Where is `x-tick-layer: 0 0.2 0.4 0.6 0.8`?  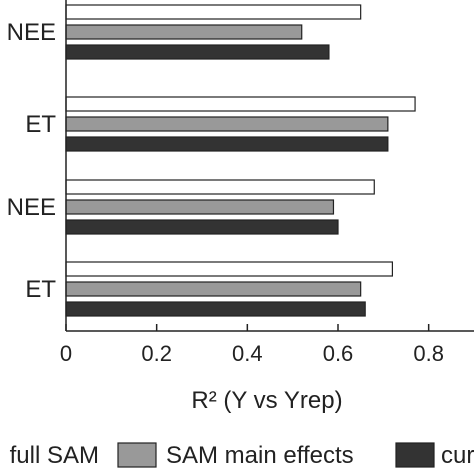
x-tick-layer: 0 0.2 0.4 0.6 0.8 is located at coordinates (252, 345).